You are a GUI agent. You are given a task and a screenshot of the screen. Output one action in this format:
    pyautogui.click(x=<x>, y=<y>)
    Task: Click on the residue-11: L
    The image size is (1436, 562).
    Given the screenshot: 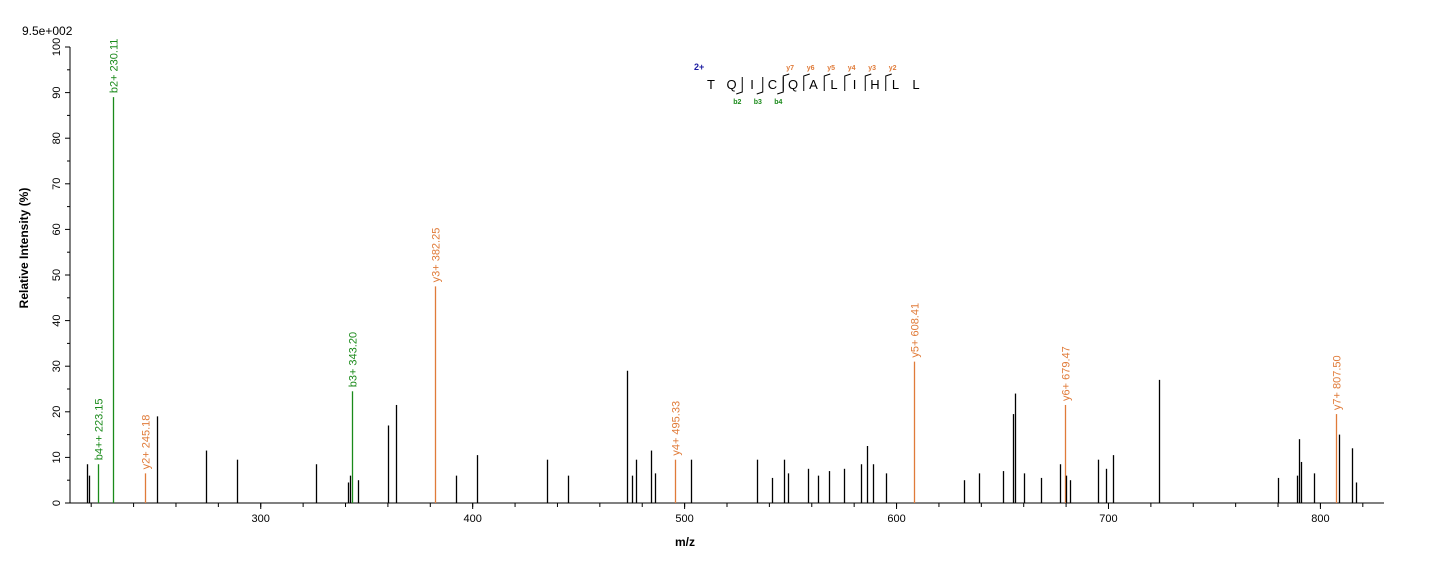 What is the action you would take?
    pyautogui.click(x=915, y=84)
    